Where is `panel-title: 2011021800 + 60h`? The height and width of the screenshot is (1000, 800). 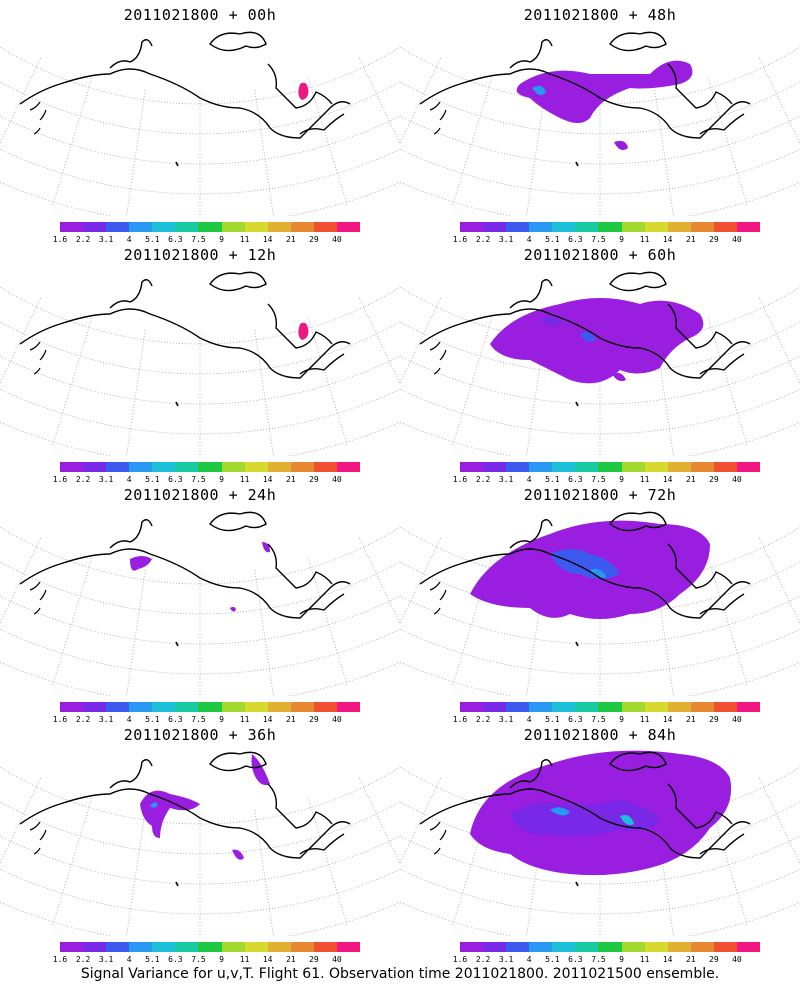 panel-title: 2011021800 + 60h is located at coordinates (600, 255).